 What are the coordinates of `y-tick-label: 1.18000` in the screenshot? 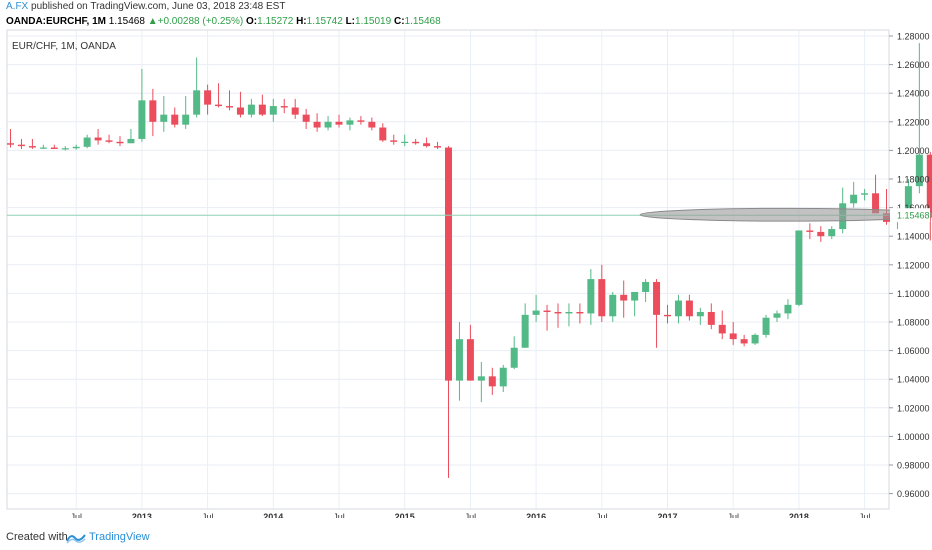 It's located at (913, 180).